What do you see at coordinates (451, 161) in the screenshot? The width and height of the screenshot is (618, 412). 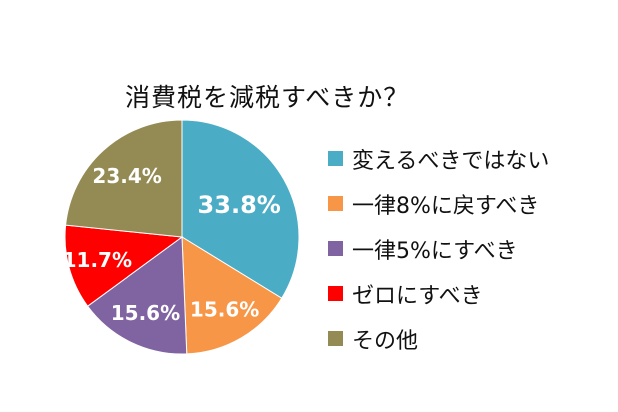 I see `legend-label: 変えるべきではない` at bounding box center [451, 161].